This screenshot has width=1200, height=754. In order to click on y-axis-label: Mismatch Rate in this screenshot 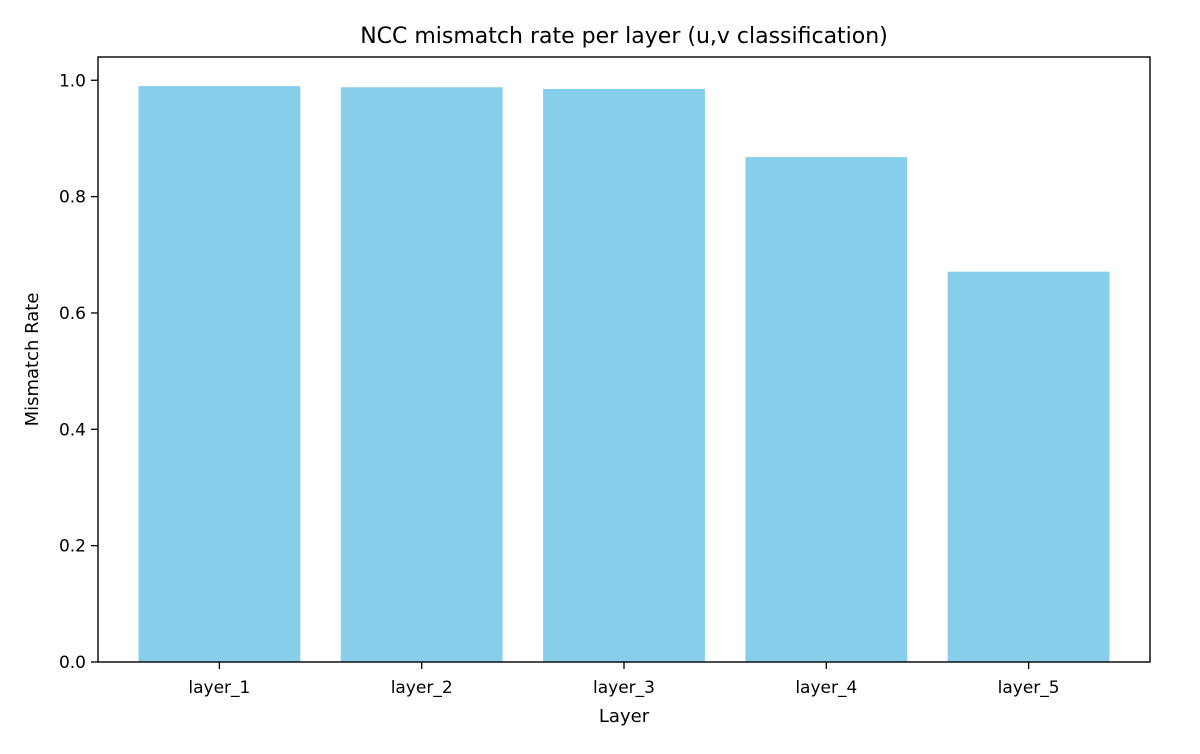, I will do `click(32, 360)`.